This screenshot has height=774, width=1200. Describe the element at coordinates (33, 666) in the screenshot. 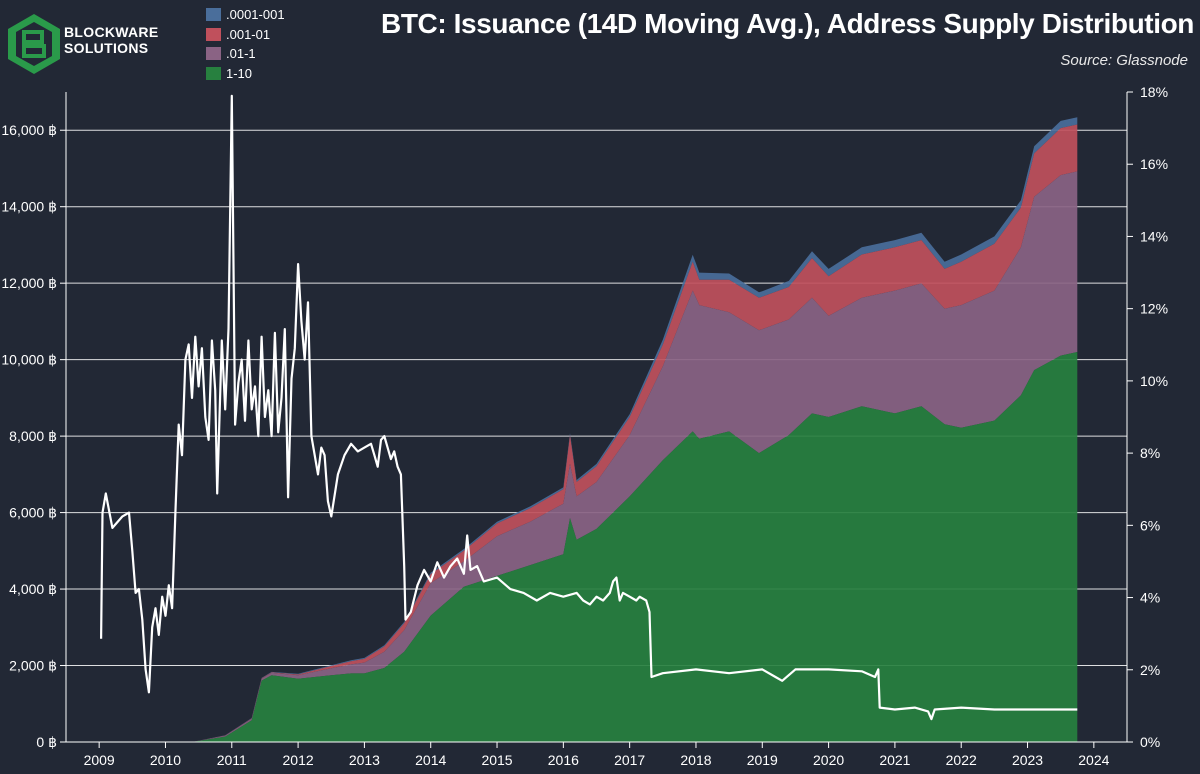

I see `left-tick-label: 2,000 ฿` at that location.